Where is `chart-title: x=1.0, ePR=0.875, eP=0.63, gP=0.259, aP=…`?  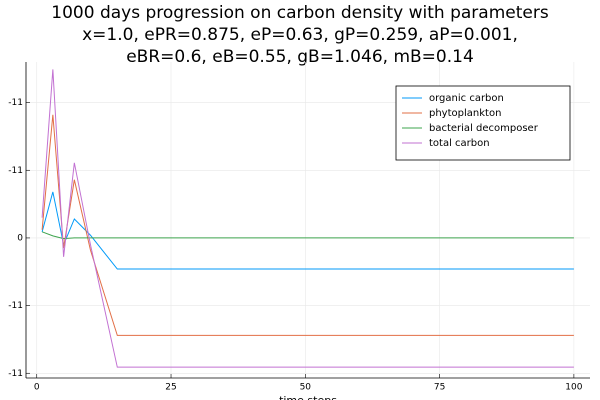 chart-title: x=1.0, ePR=0.875, eP=0.63, gP=0.259, aP=… is located at coordinates (300, 35).